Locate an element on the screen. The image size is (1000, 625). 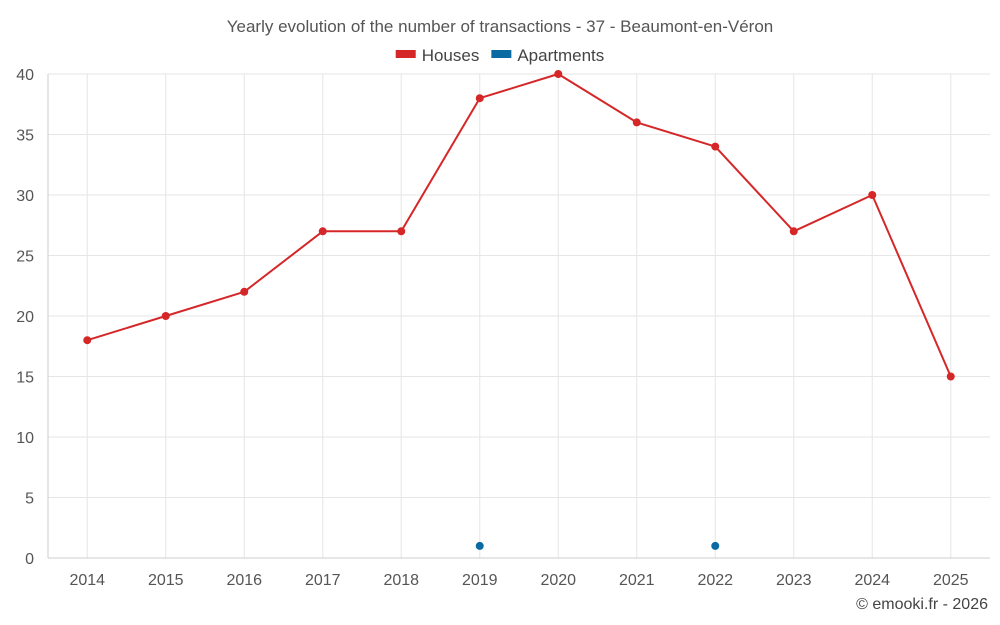
x-tick-label: 2020 is located at coordinates (558, 580).